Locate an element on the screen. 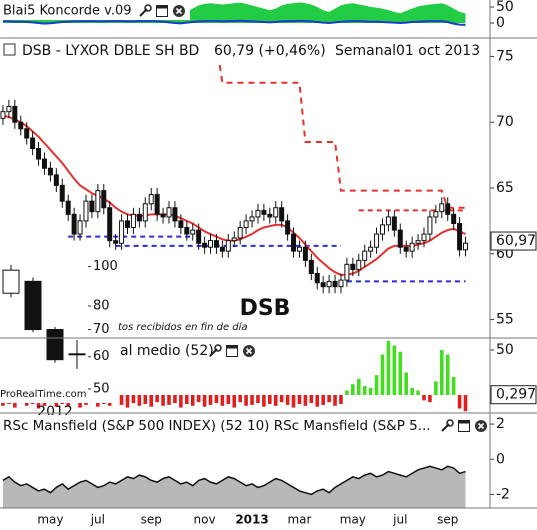  area is located at coordinates (234, 487).